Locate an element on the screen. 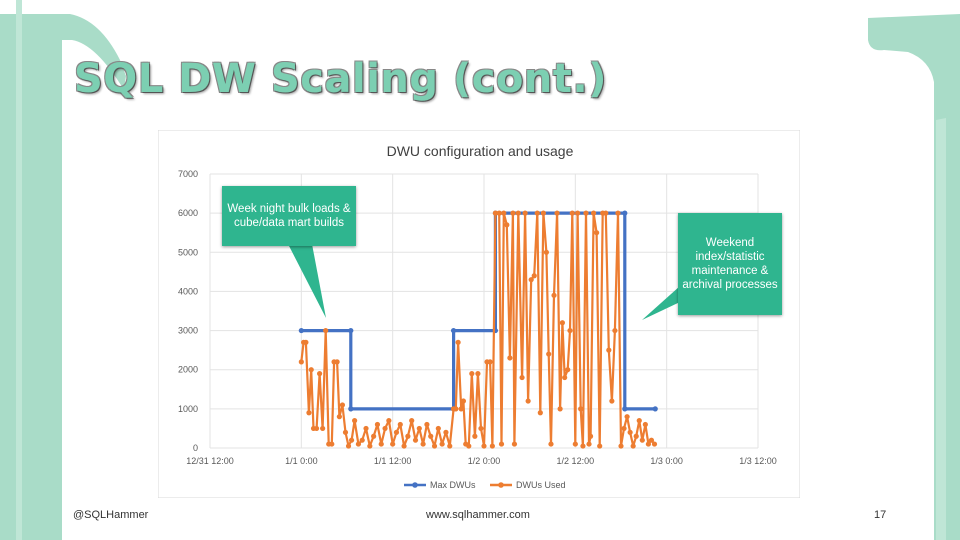 This screenshot has width=960, height=540. footer-website: www.sqlhammer.com is located at coordinates (478, 515).